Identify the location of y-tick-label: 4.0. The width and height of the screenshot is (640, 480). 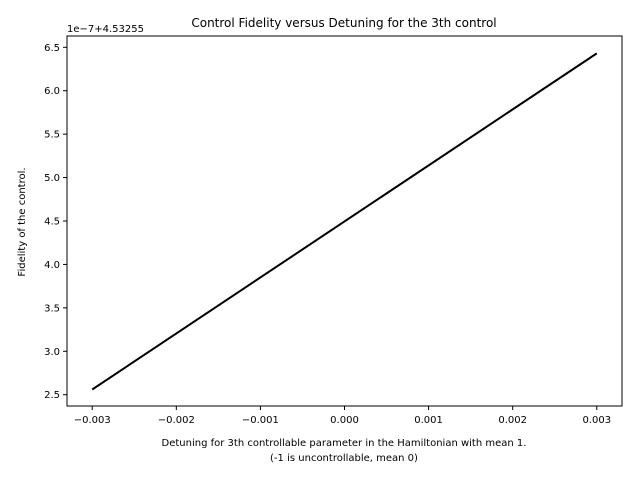
(52, 265).